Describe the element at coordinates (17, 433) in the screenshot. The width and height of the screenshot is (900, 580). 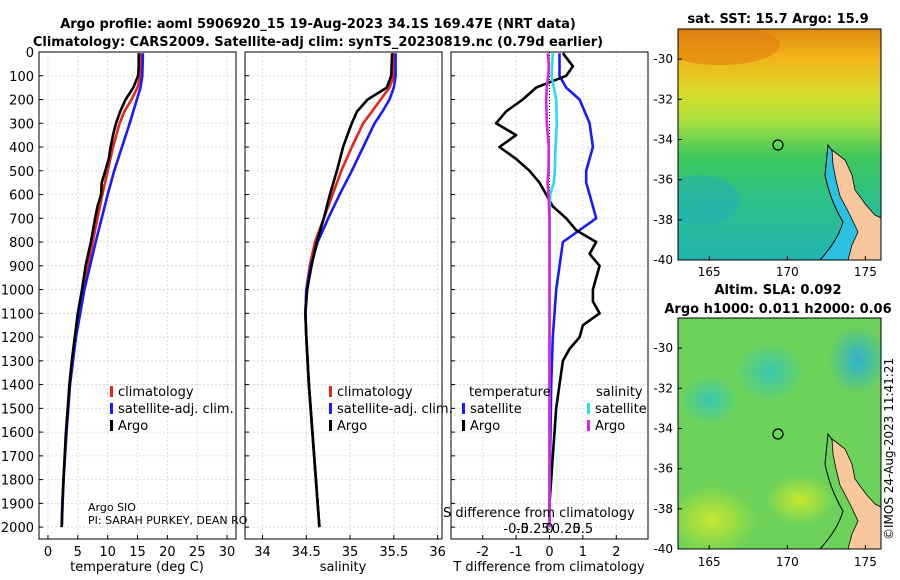
I see `depth-label-1600: 1600` at that location.